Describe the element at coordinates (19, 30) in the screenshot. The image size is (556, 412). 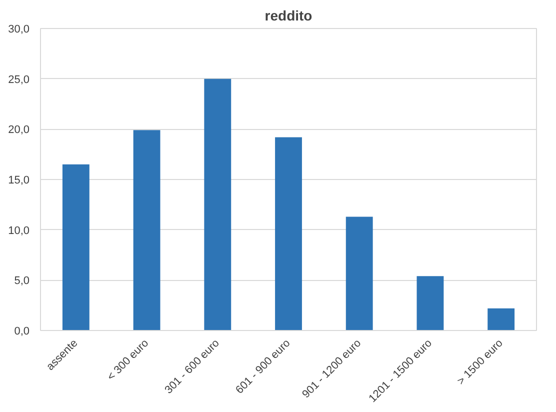
I see `y-tick-label: 30,0` at that location.